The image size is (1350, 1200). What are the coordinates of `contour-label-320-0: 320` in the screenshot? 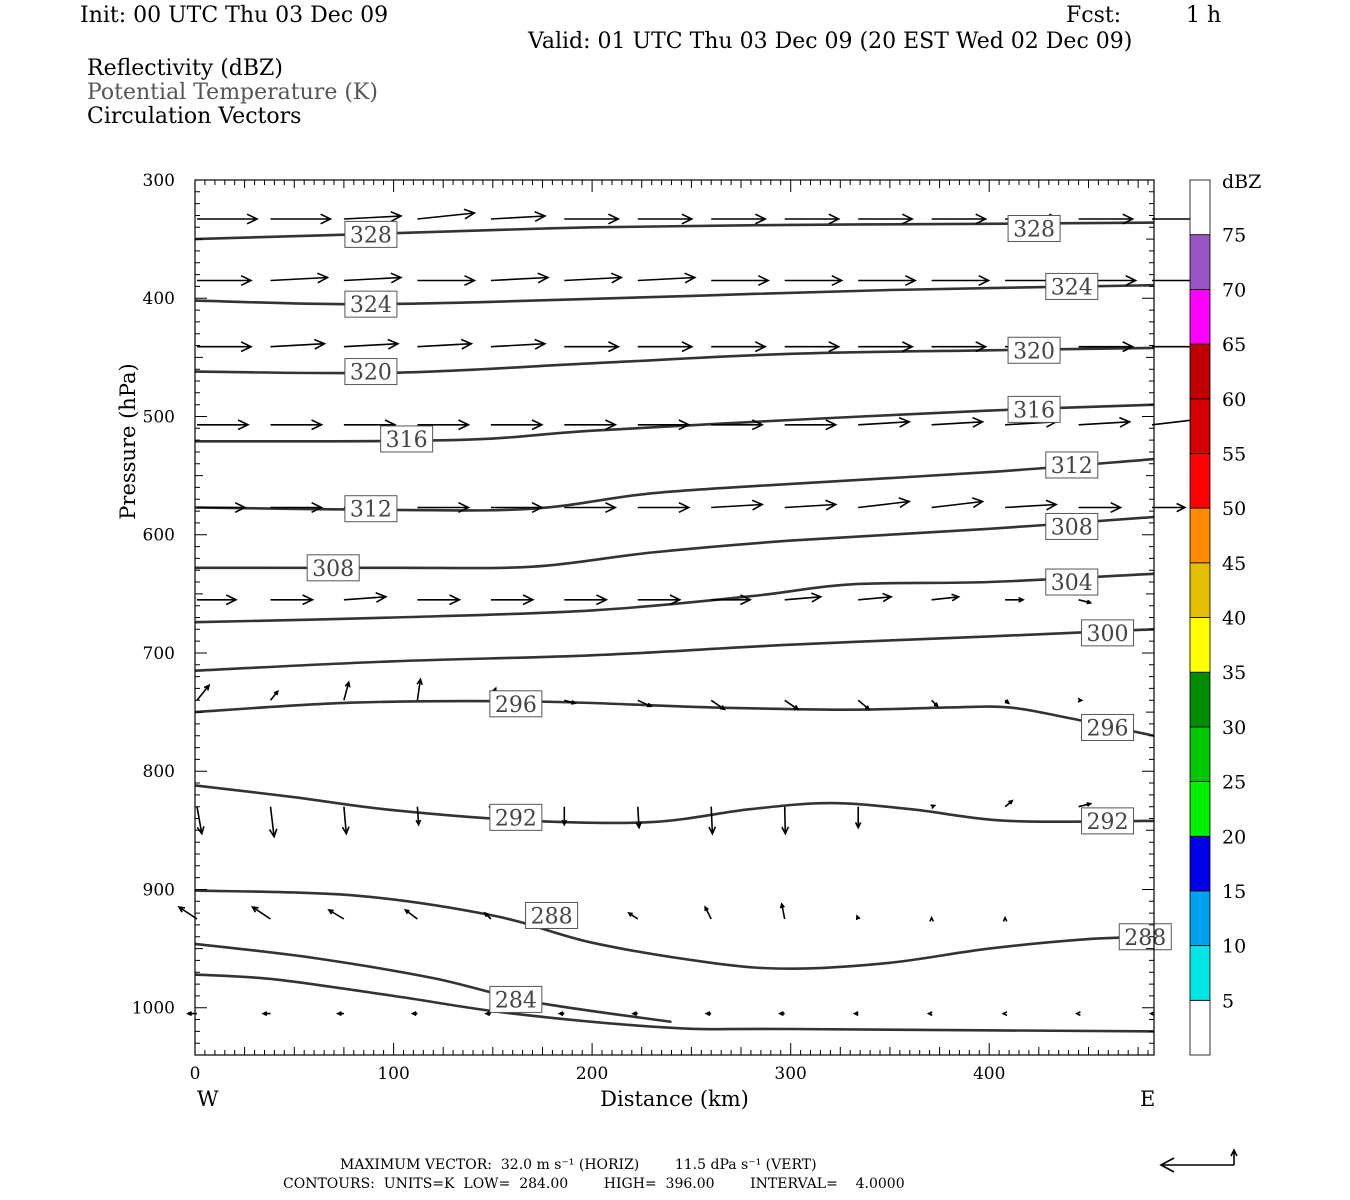 It's located at (371, 373).